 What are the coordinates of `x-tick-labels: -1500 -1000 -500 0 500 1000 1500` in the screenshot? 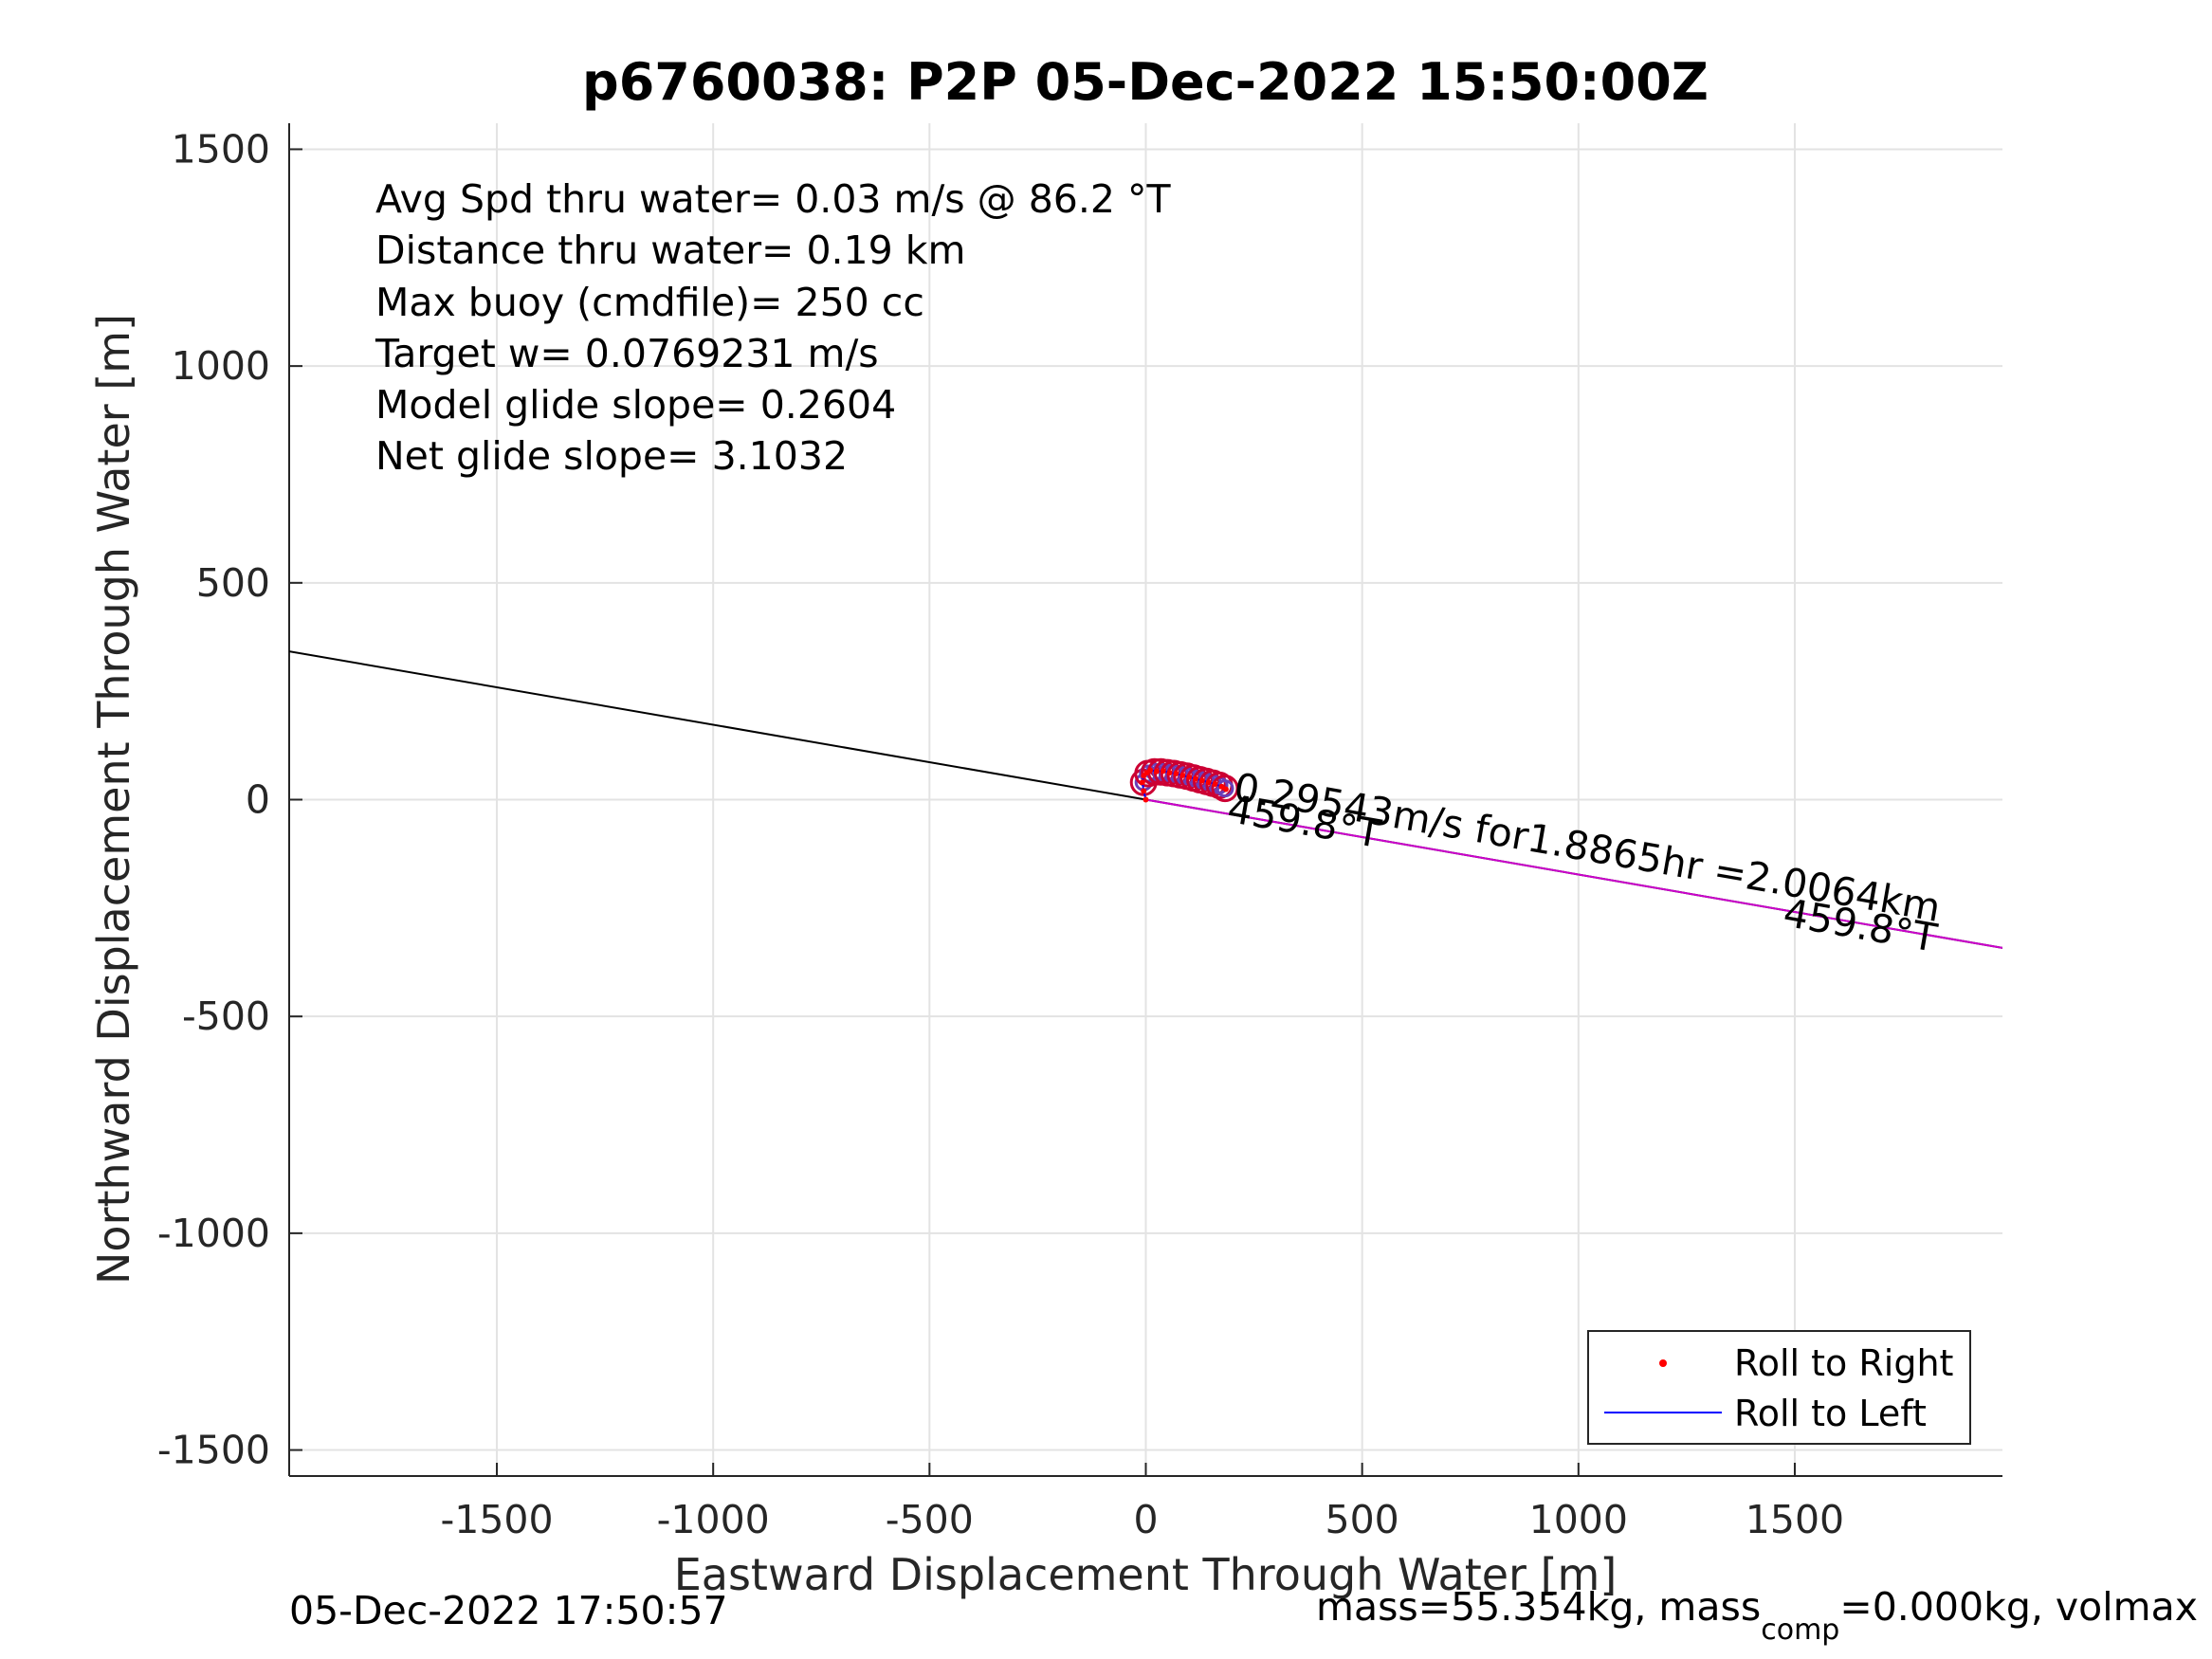 It's located at (1142, 1519).